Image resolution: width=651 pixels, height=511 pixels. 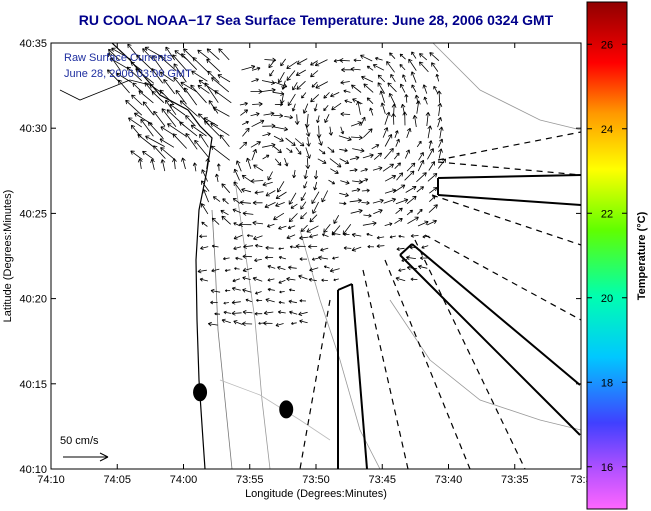 What do you see at coordinates (117, 480) in the screenshot?
I see `x-tick-label: 74:05` at bounding box center [117, 480].